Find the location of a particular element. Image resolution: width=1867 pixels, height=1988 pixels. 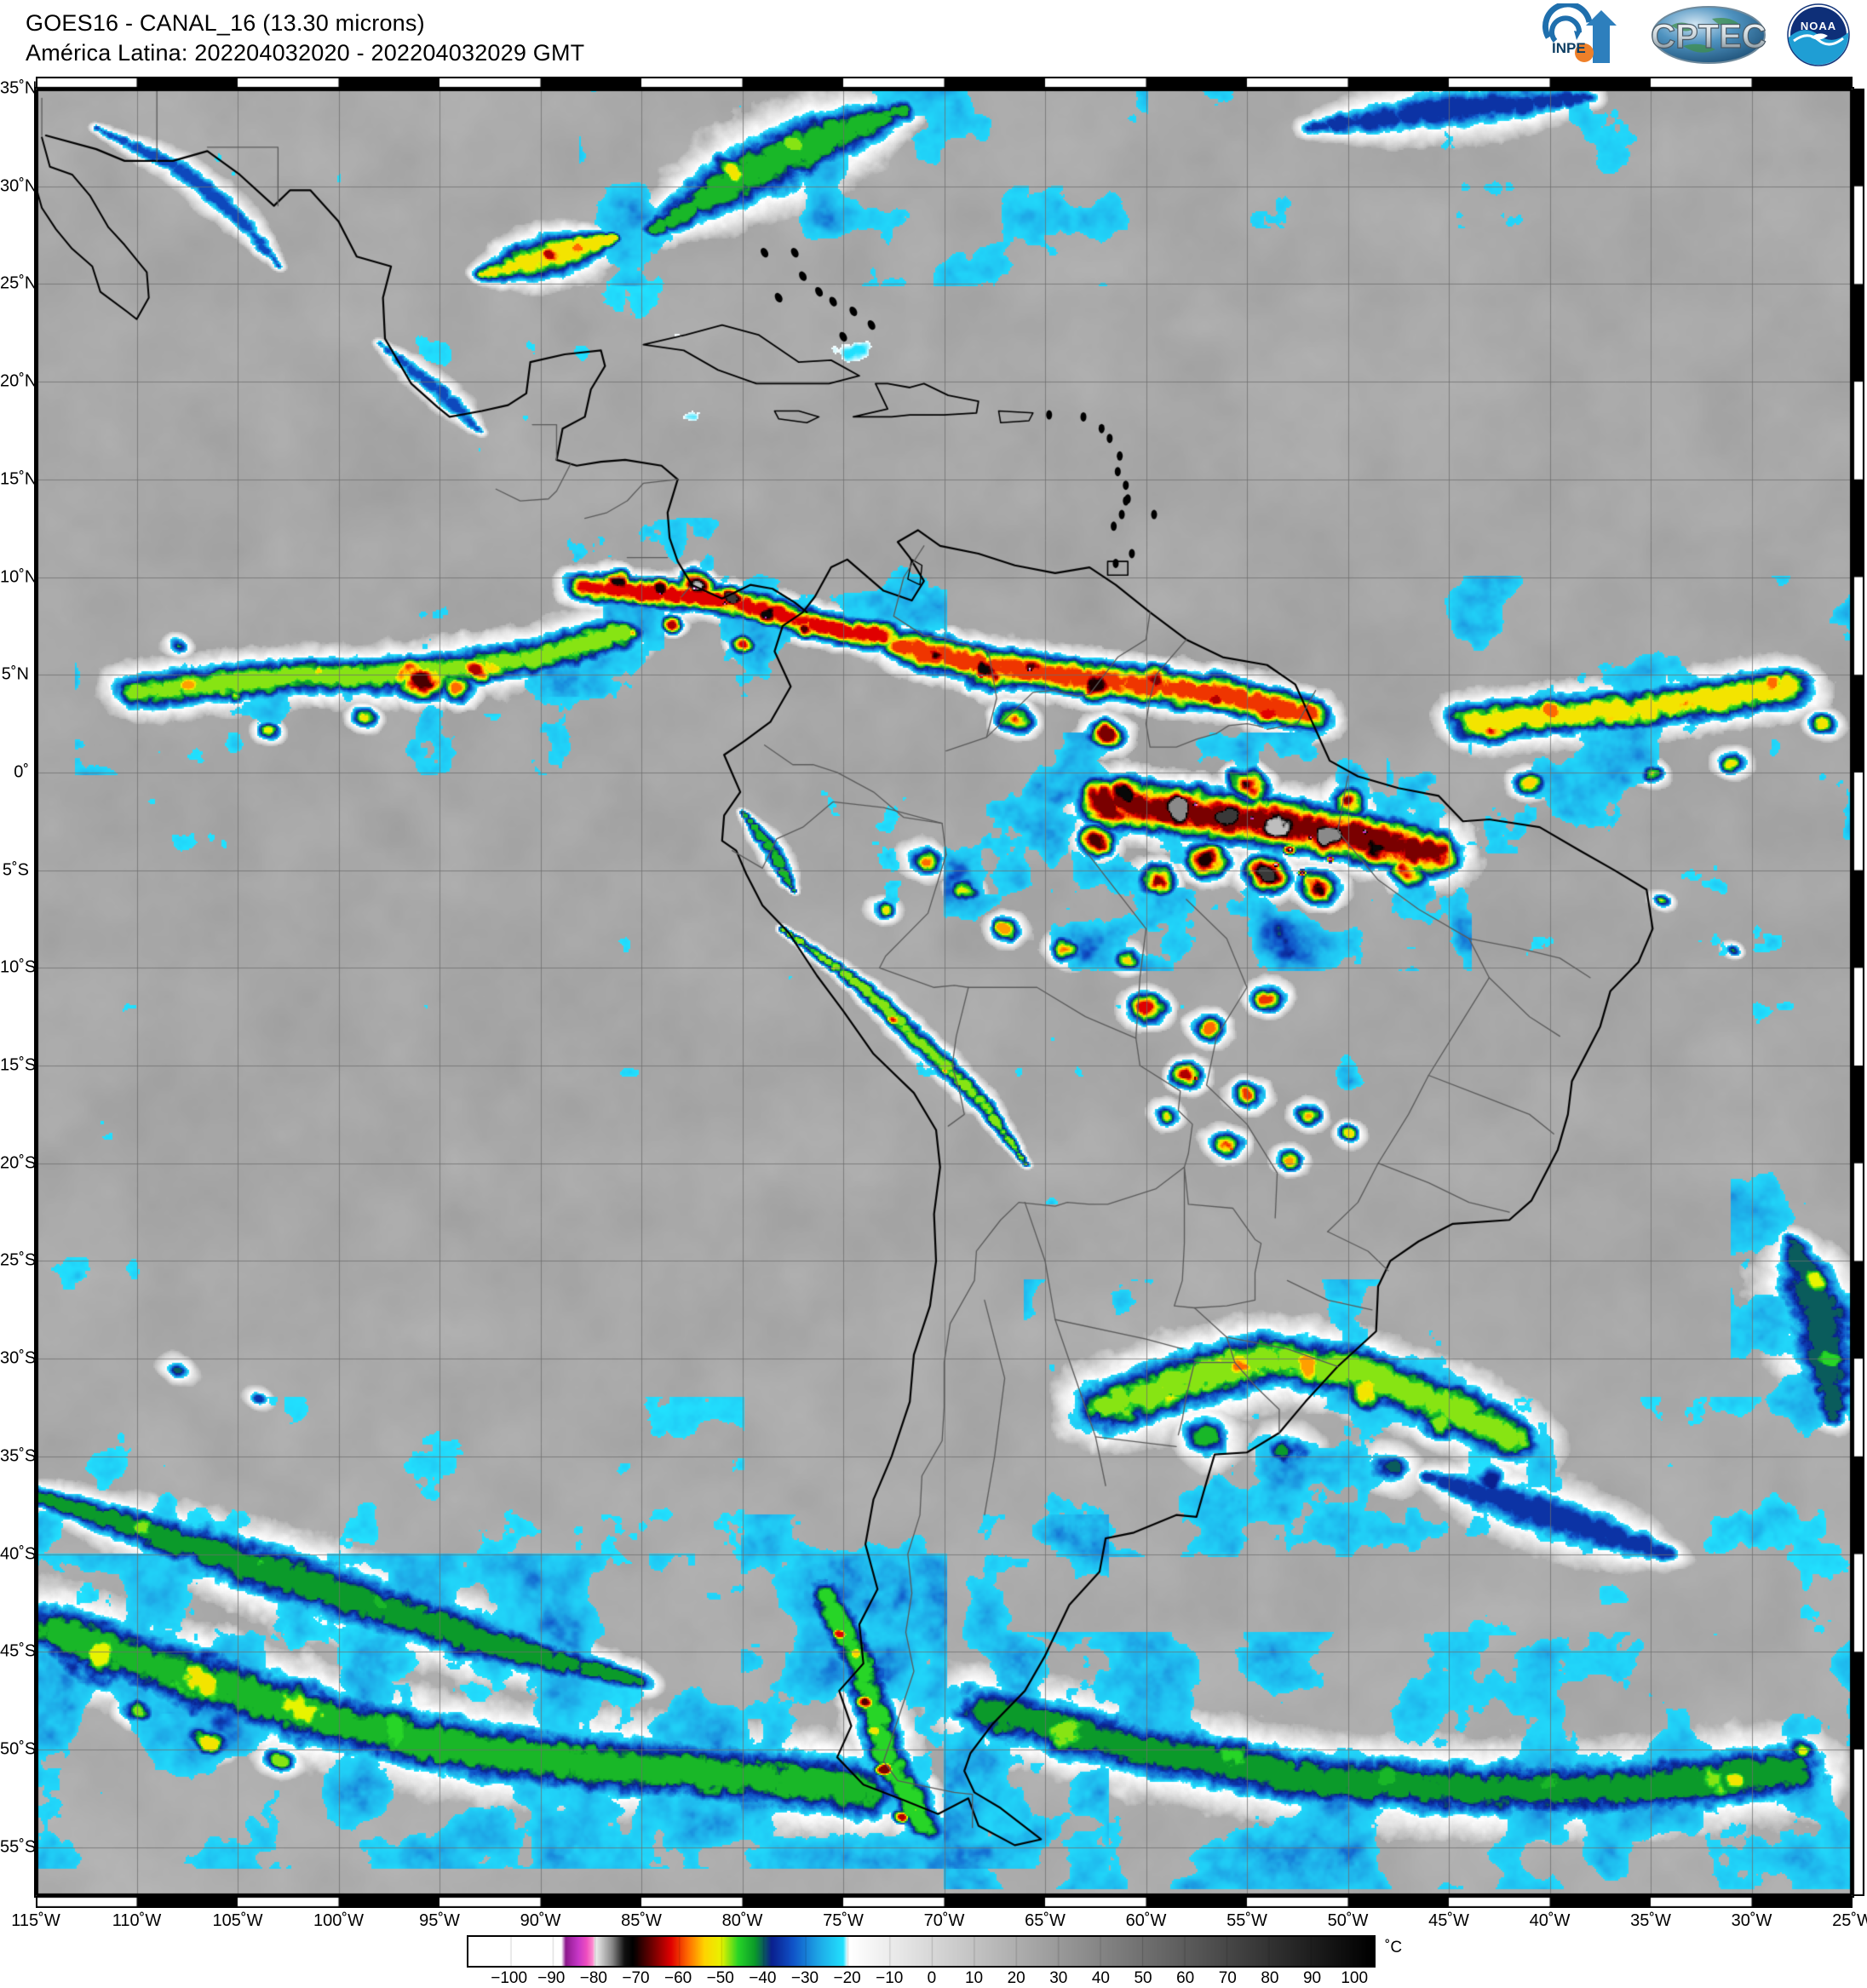

lon-tick-8: 75˚W is located at coordinates (843, 1921).